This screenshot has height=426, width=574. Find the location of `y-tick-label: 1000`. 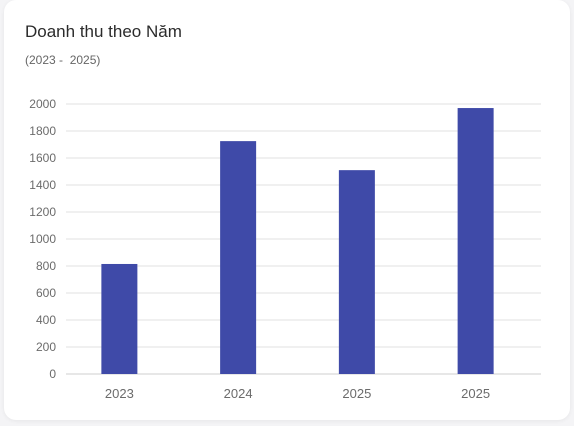

y-tick-label: 1000 is located at coordinates (42, 239).